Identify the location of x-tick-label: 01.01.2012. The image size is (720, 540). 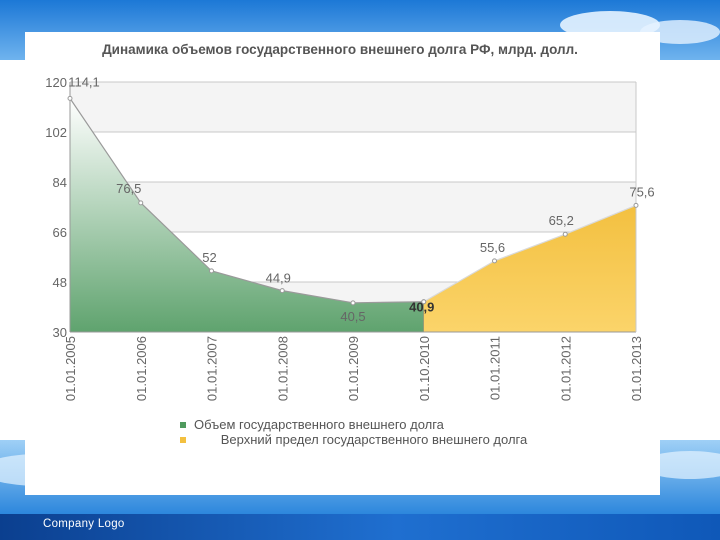
(565, 368).